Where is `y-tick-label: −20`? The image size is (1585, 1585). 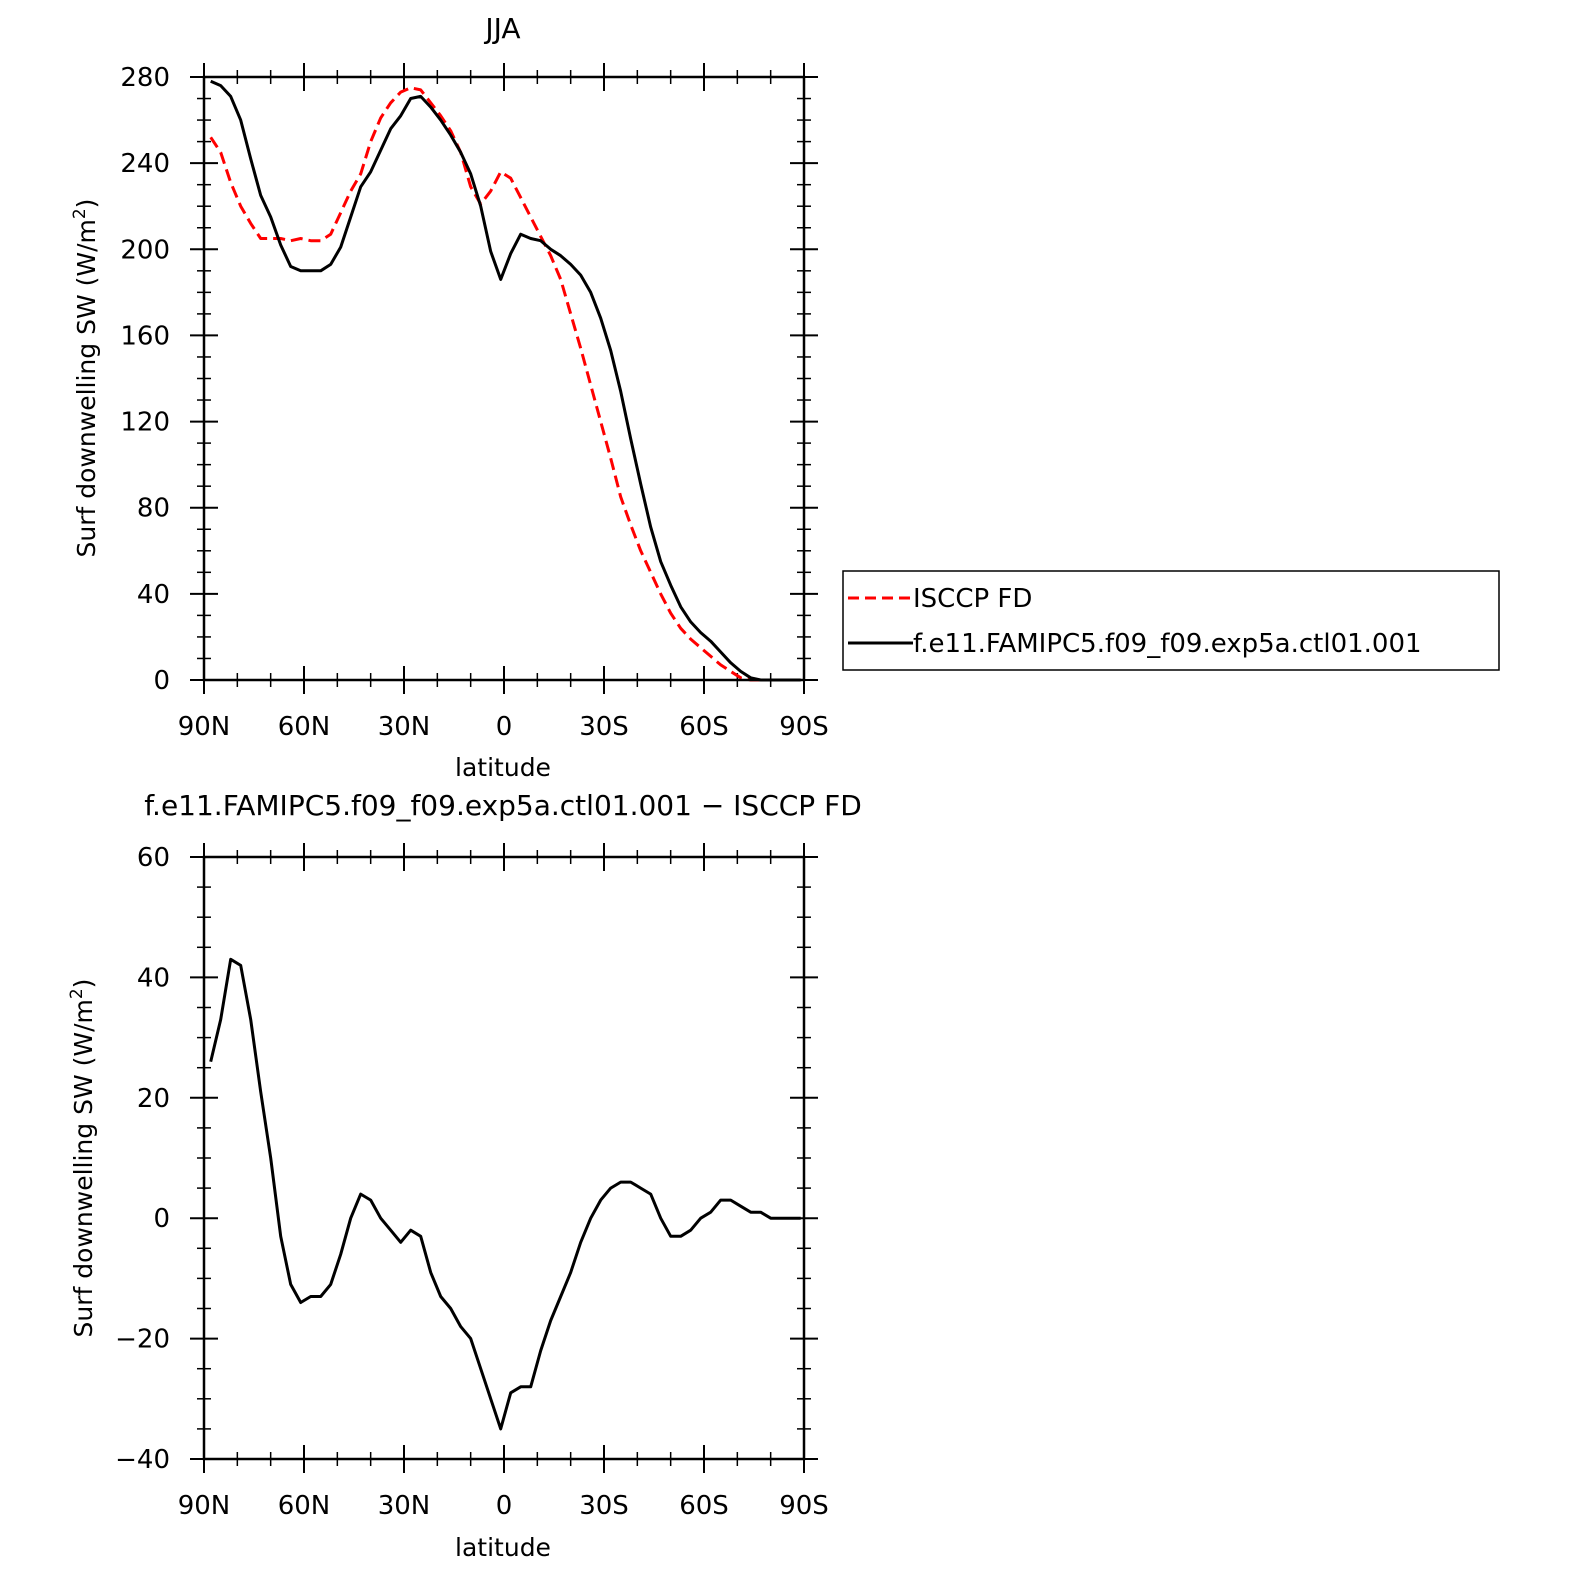
y-tick-label: −20 is located at coordinates (142, 1340).